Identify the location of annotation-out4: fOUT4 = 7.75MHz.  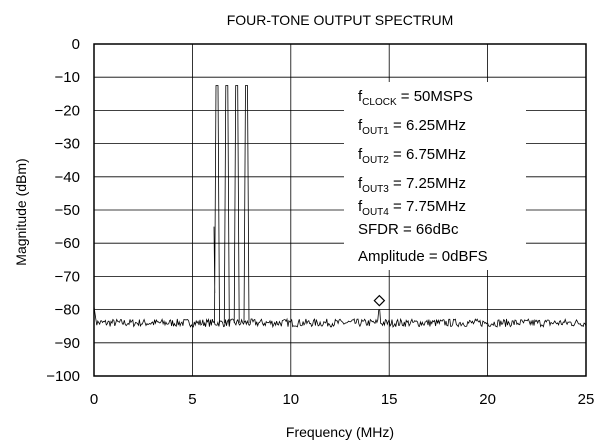
(412, 208).